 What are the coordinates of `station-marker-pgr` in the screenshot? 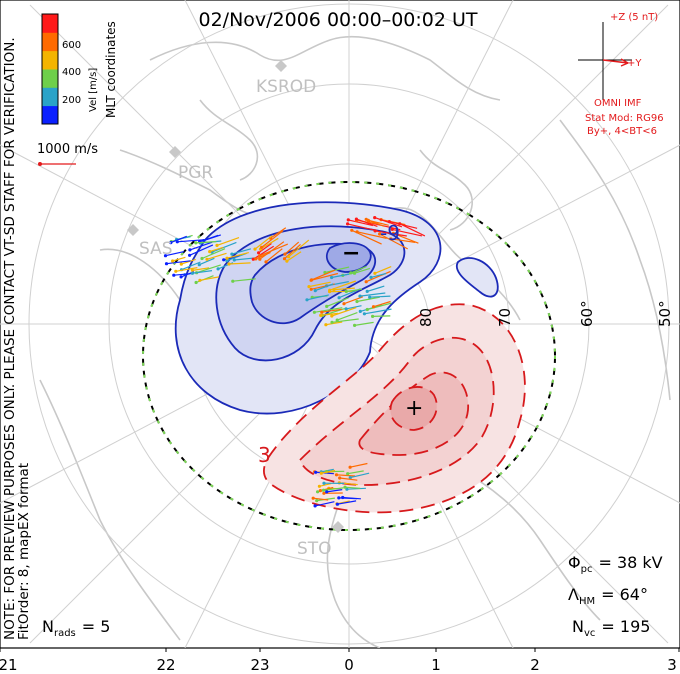 It's located at (175, 152).